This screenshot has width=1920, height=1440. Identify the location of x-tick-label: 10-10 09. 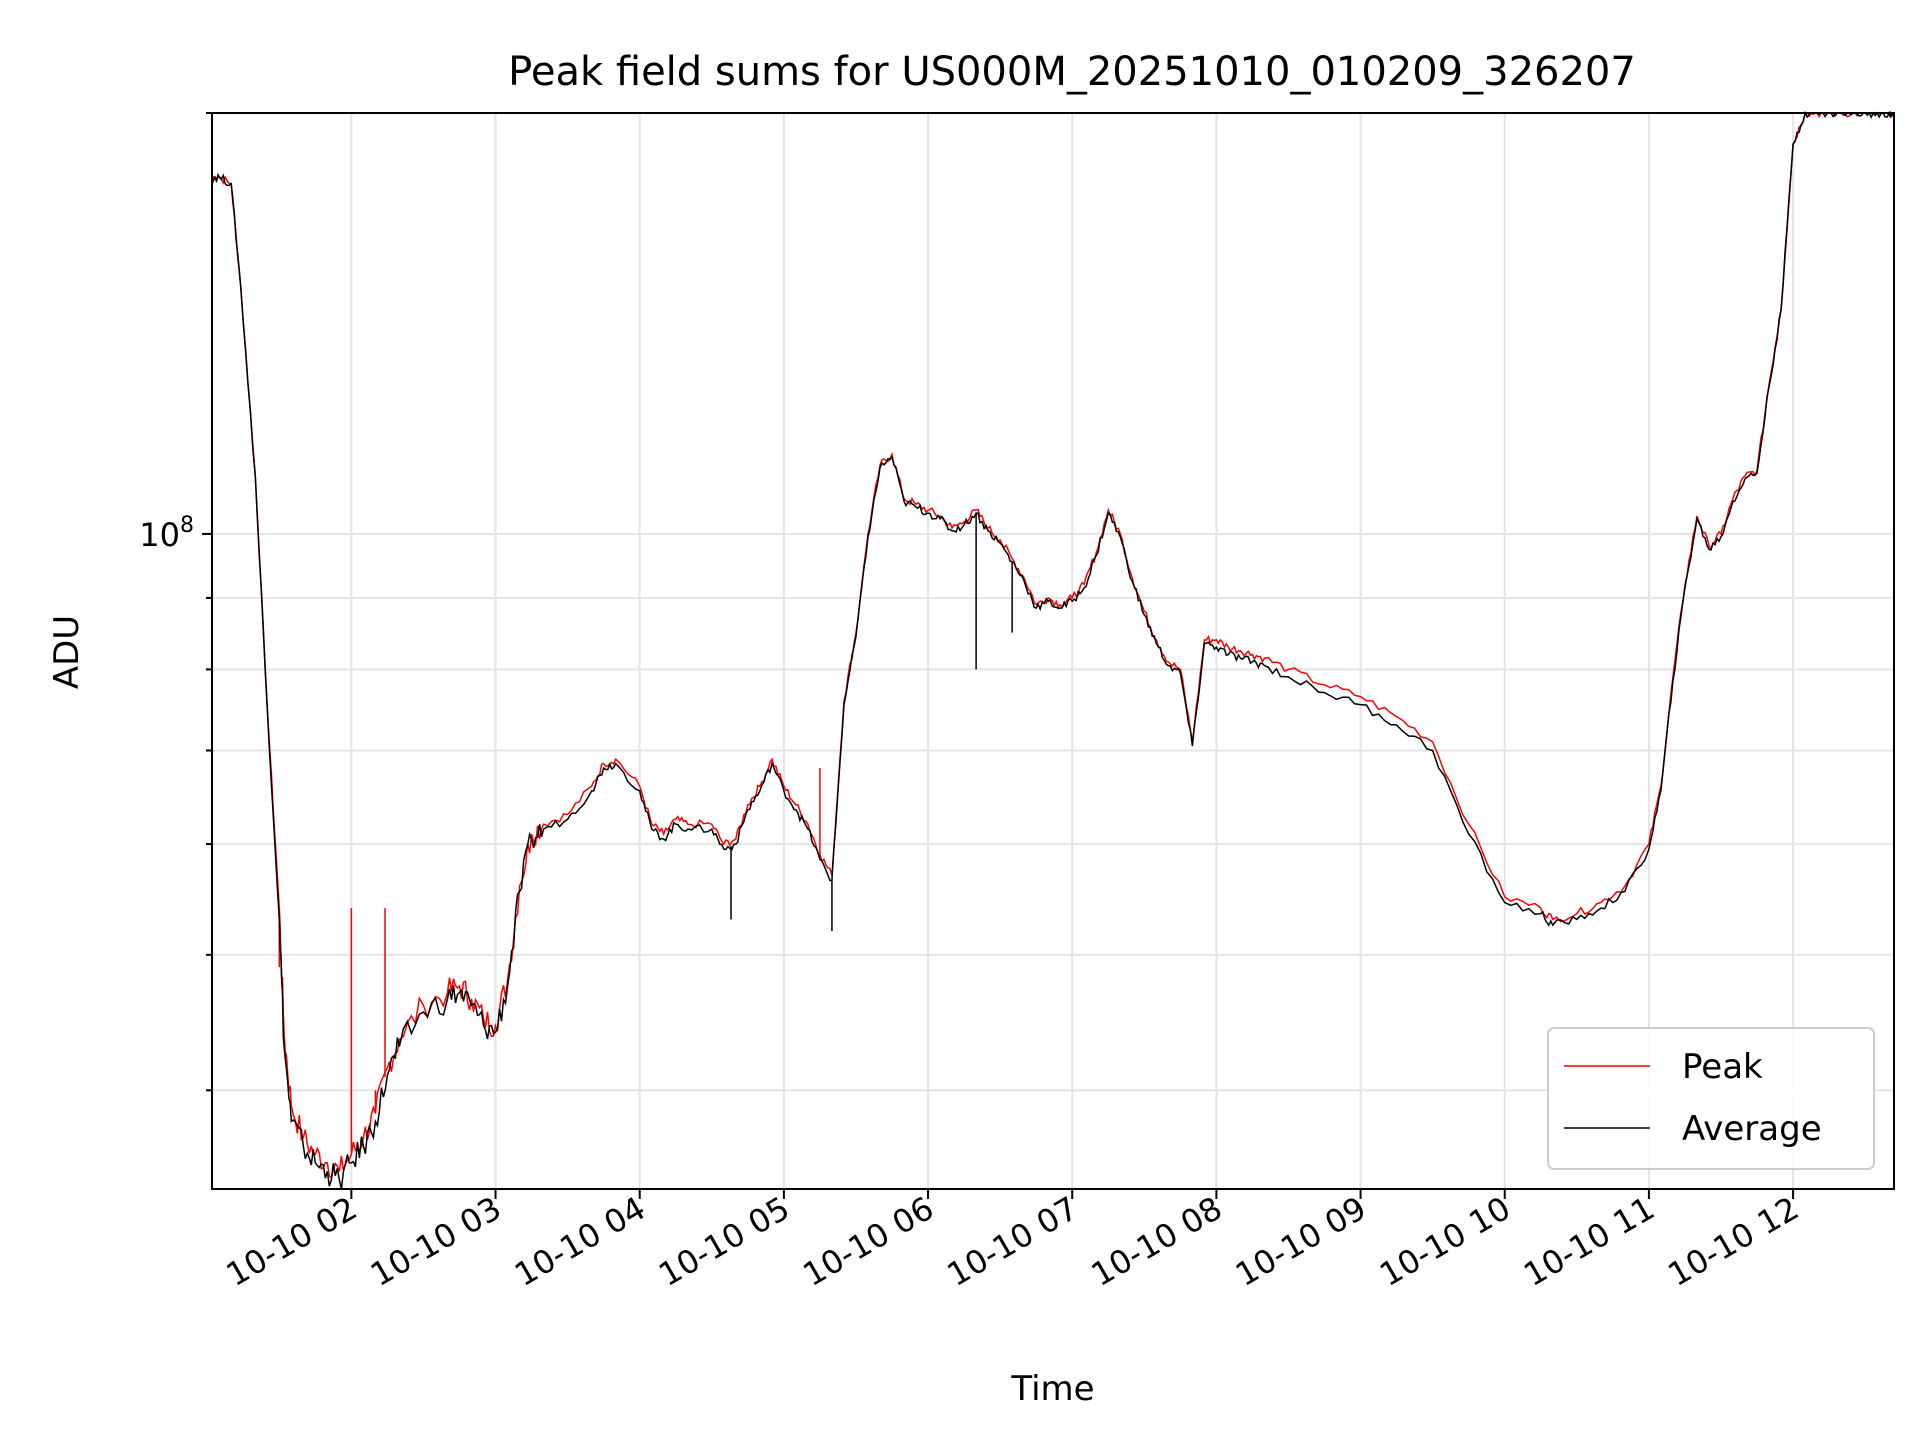
(1301, 1241).